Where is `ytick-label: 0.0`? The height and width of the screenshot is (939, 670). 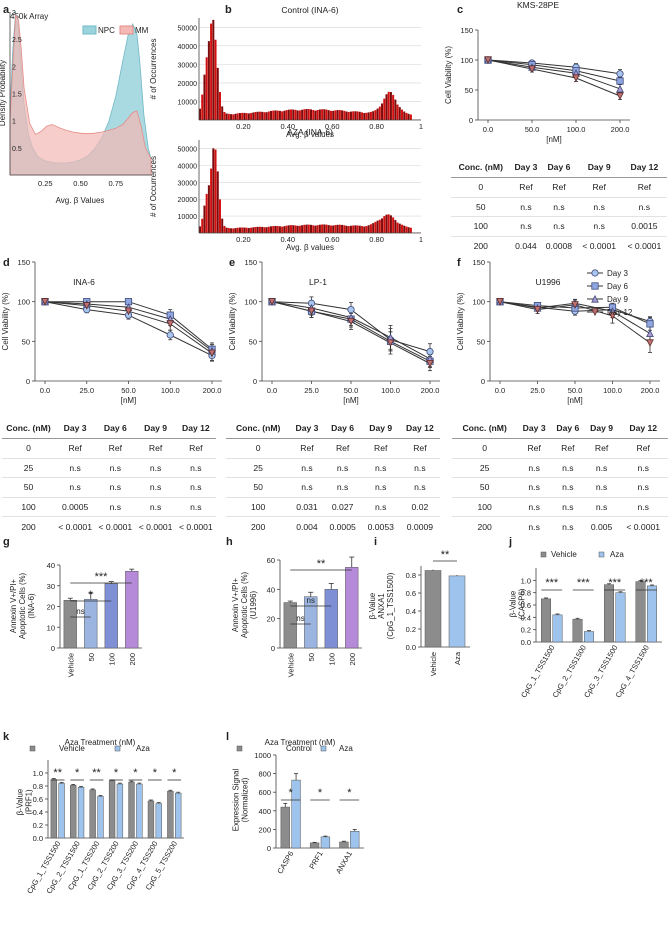 ytick-label: 0.0 is located at coordinates (411, 647).